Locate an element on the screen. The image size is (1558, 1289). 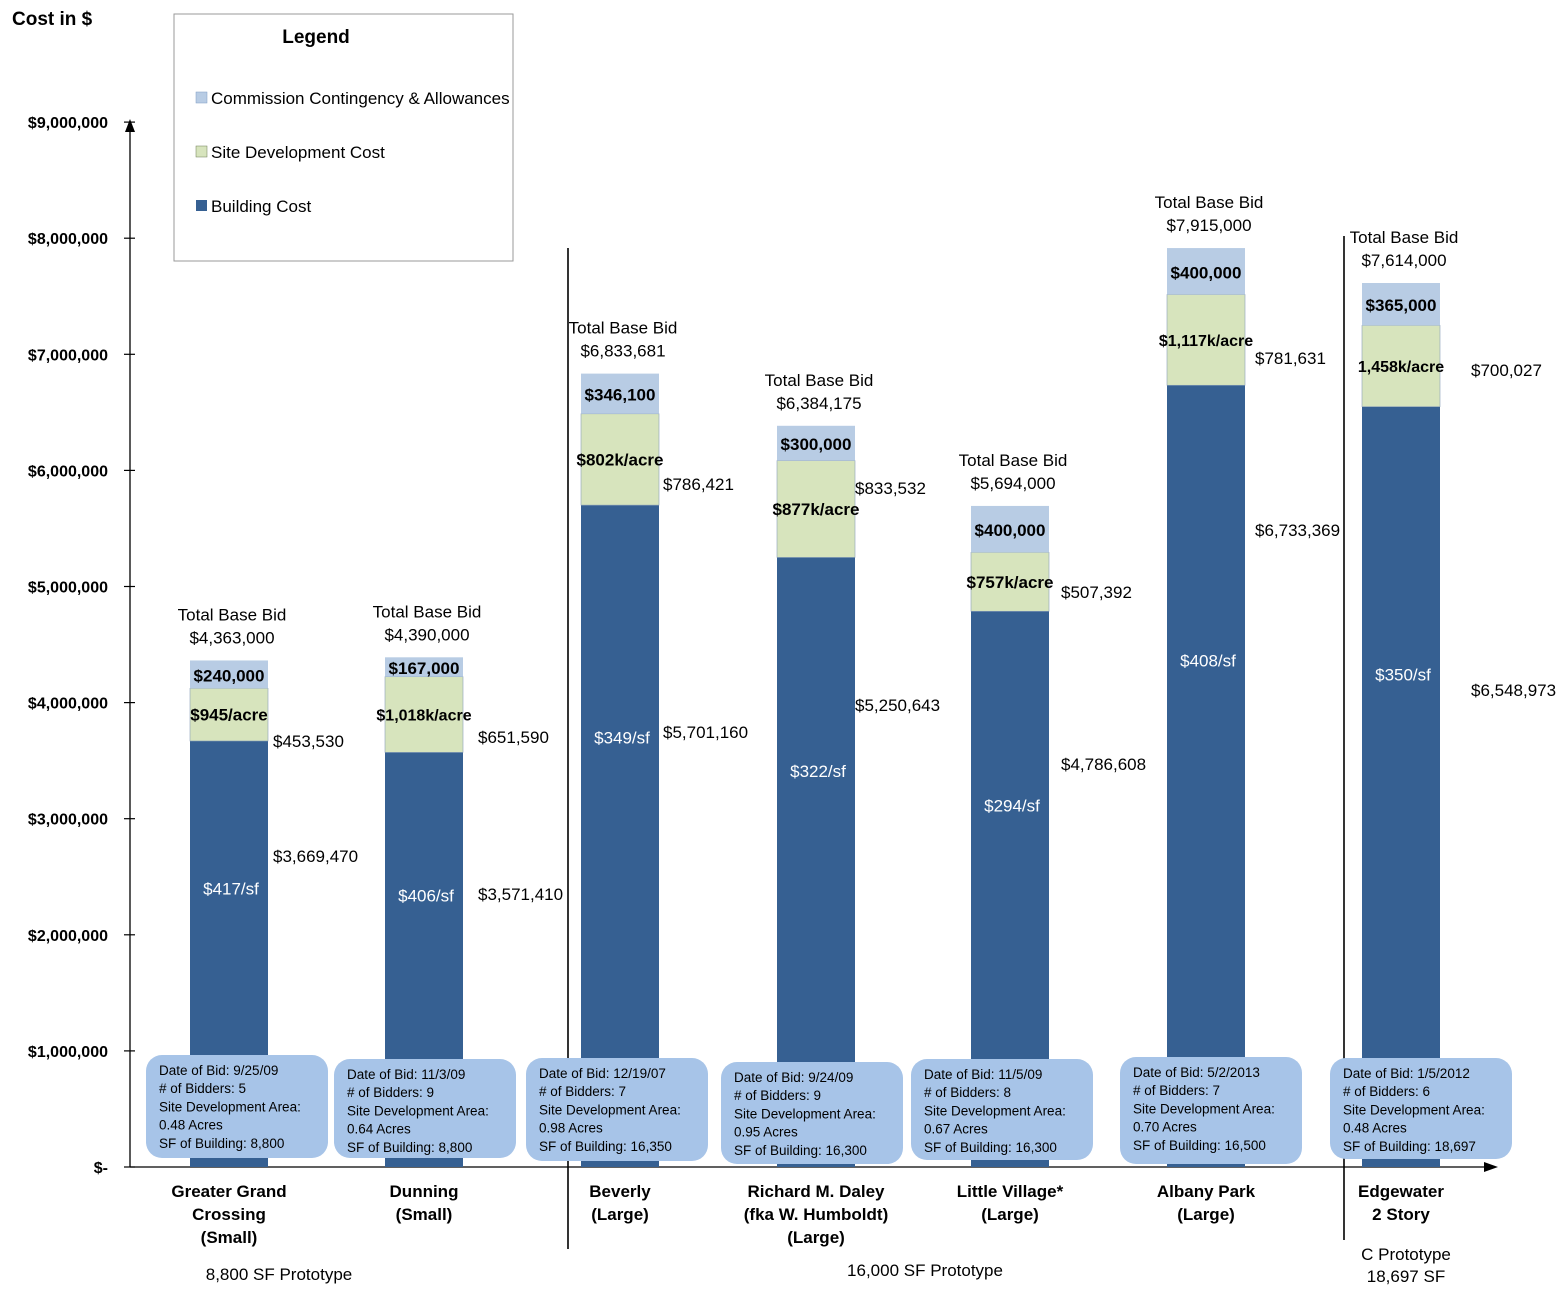
building-rate-label: $350/sf is located at coordinates (1403, 674).